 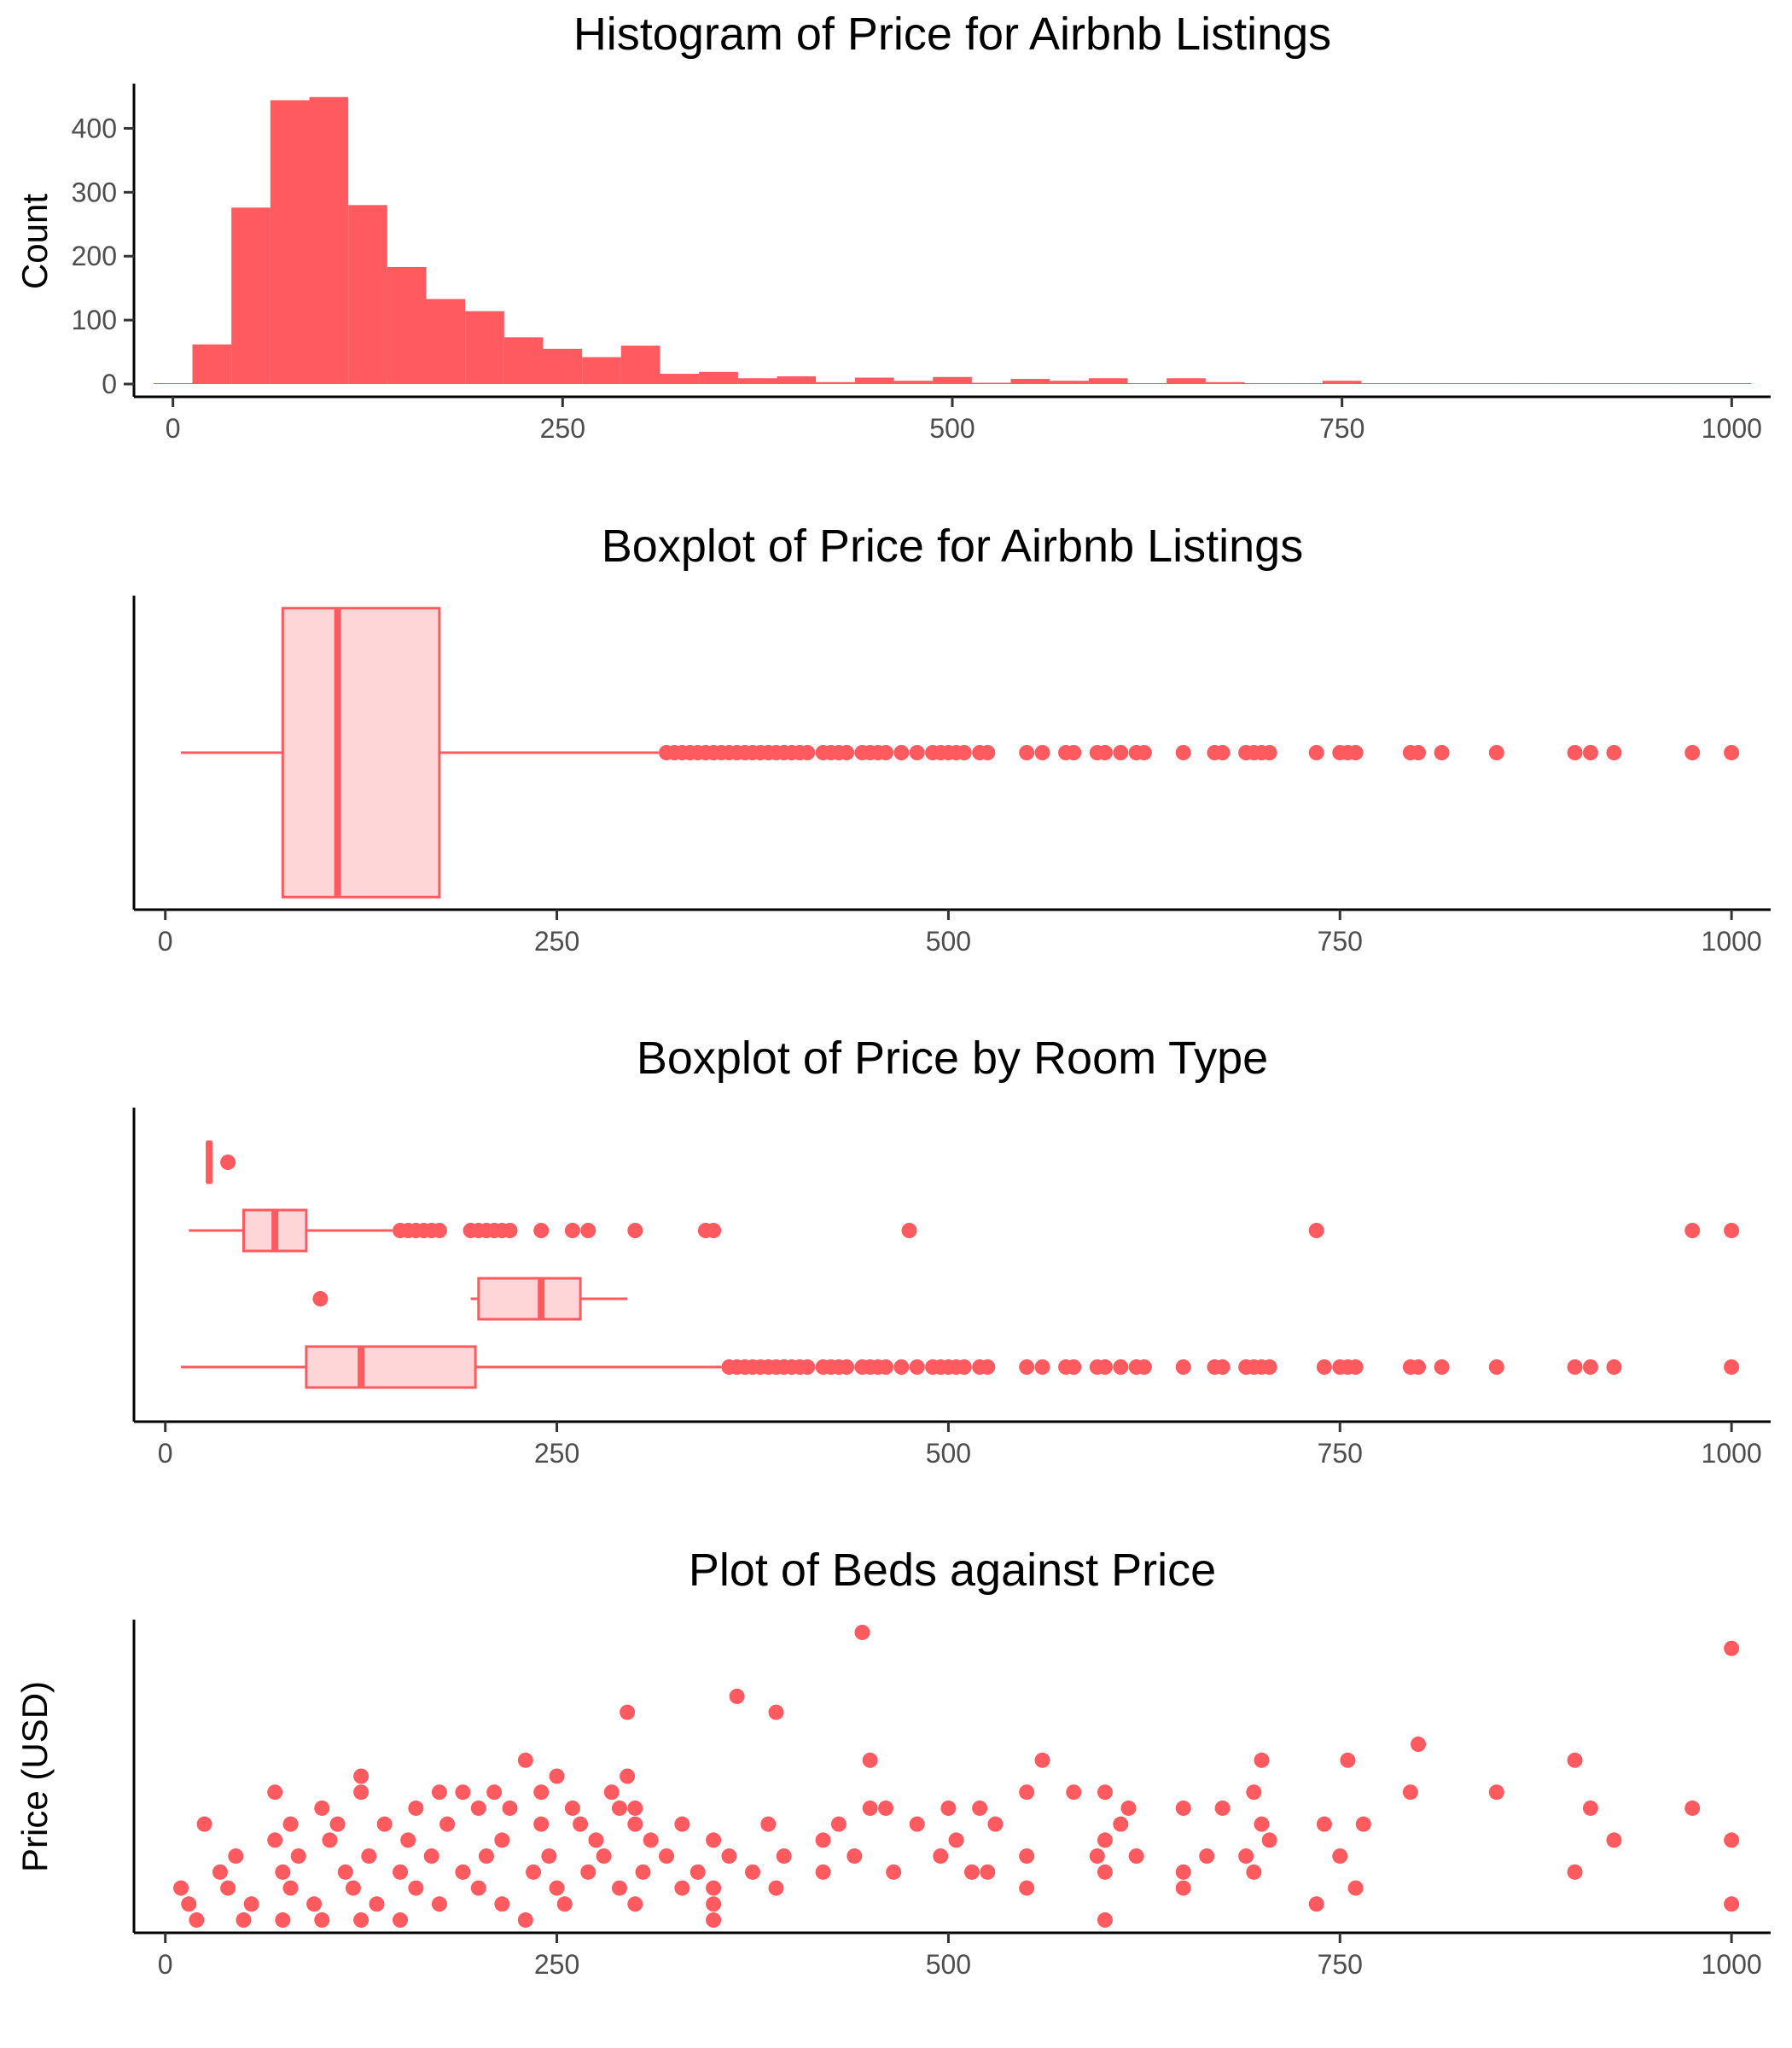 I want to click on x-tick-label: 1000, so click(x=1732, y=942).